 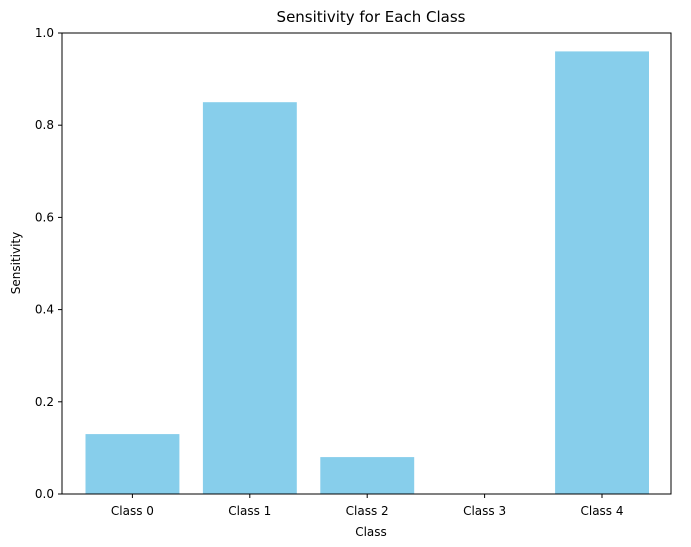 What do you see at coordinates (44, 33) in the screenshot?
I see `y-tick-label: 1.0` at bounding box center [44, 33].